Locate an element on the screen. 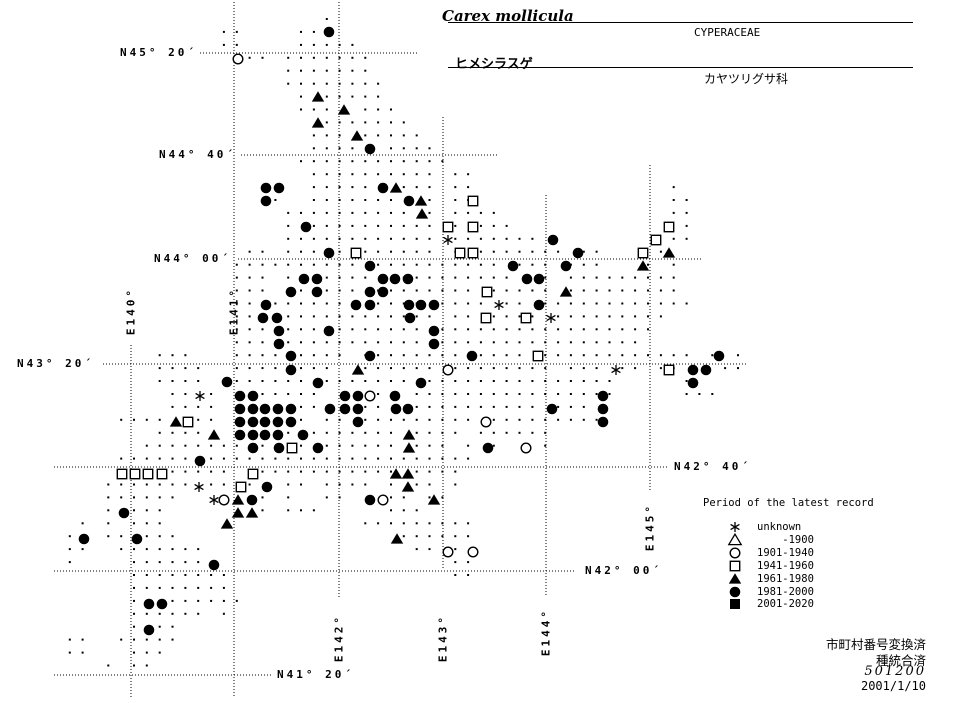 The height and width of the screenshot is (703, 974). legend-symbol-open-triangle is located at coordinates (735, 539).